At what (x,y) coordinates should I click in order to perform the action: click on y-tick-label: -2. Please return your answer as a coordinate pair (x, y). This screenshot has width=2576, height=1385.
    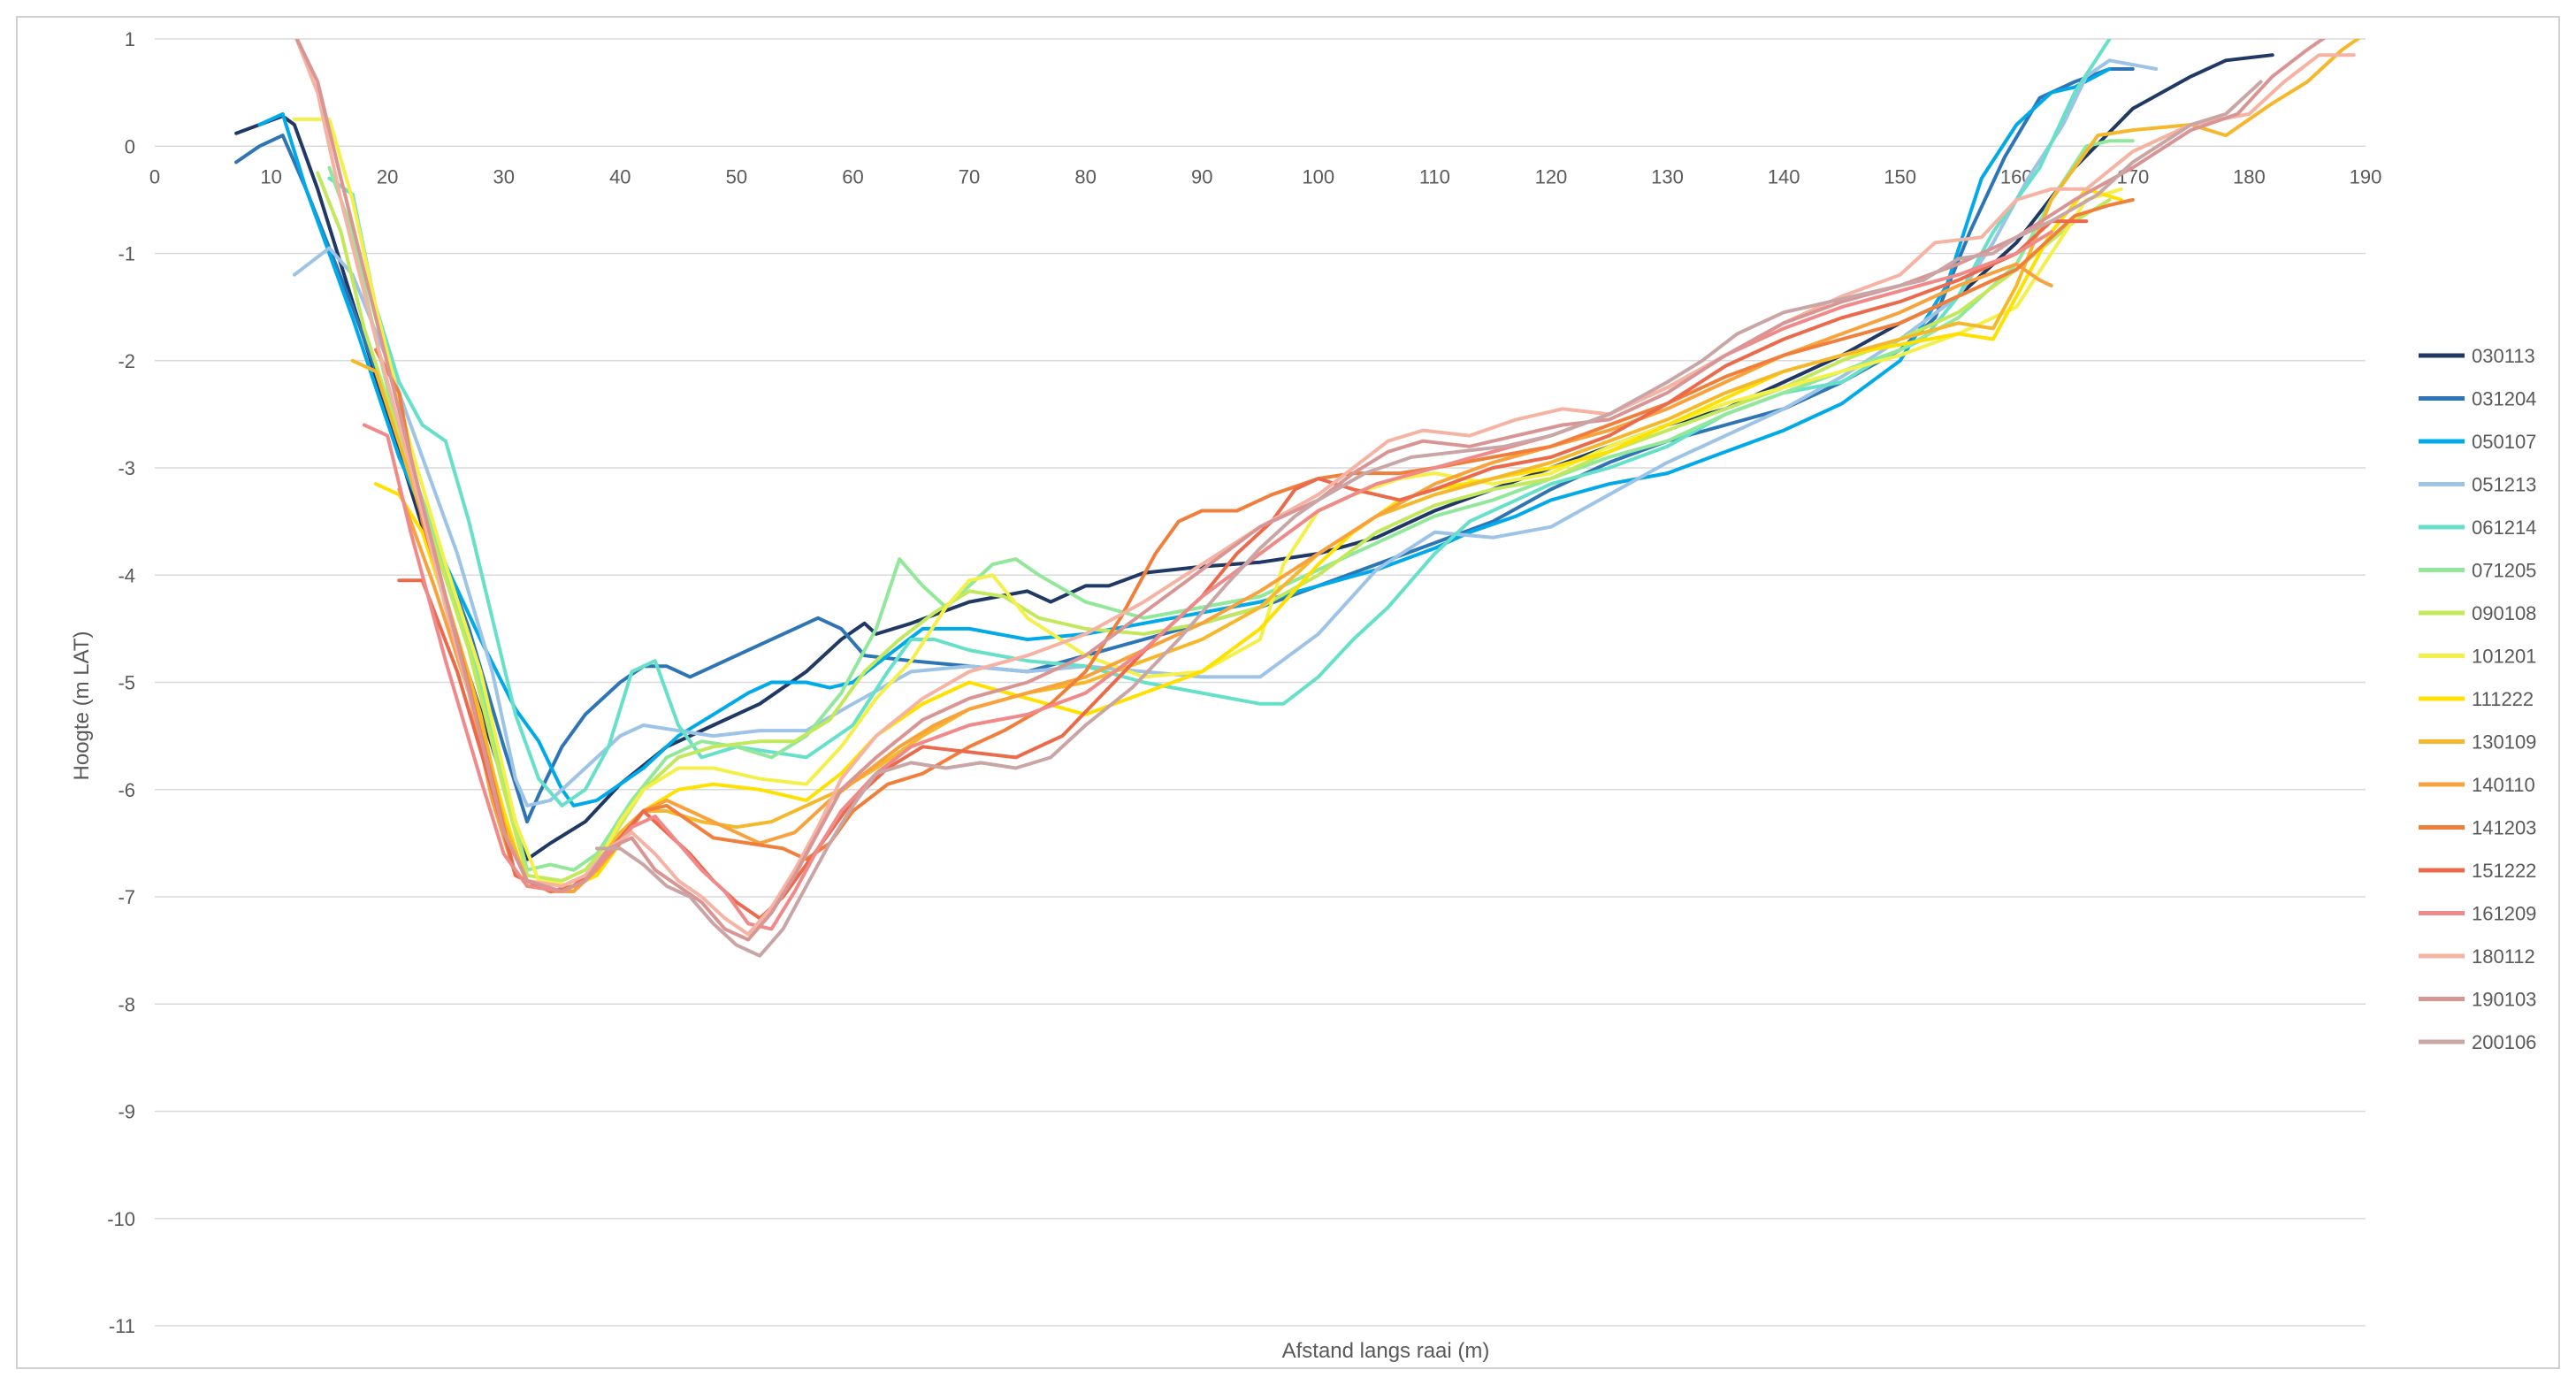
    Looking at the image, I should click on (126, 361).